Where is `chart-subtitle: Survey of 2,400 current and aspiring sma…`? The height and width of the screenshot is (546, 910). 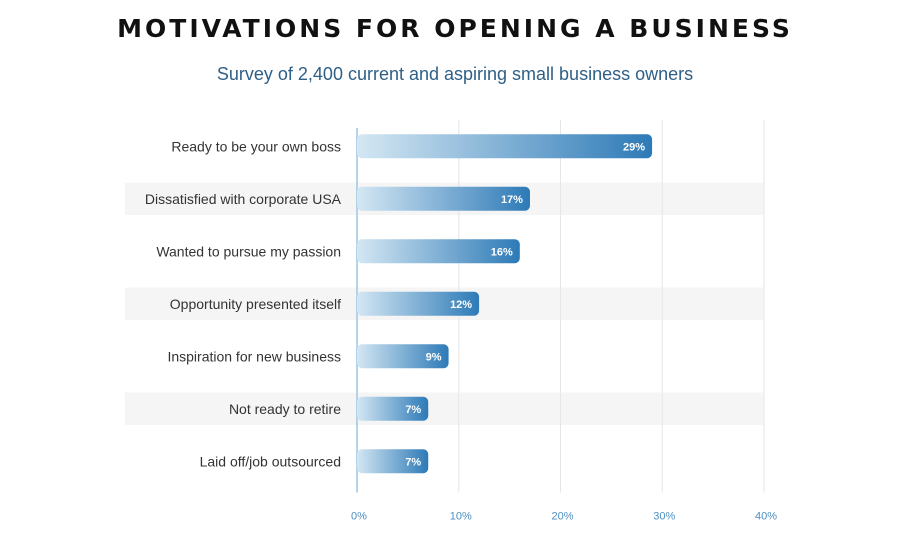
chart-subtitle: Survey of 2,400 current and aspiring sma… is located at coordinates (455, 74).